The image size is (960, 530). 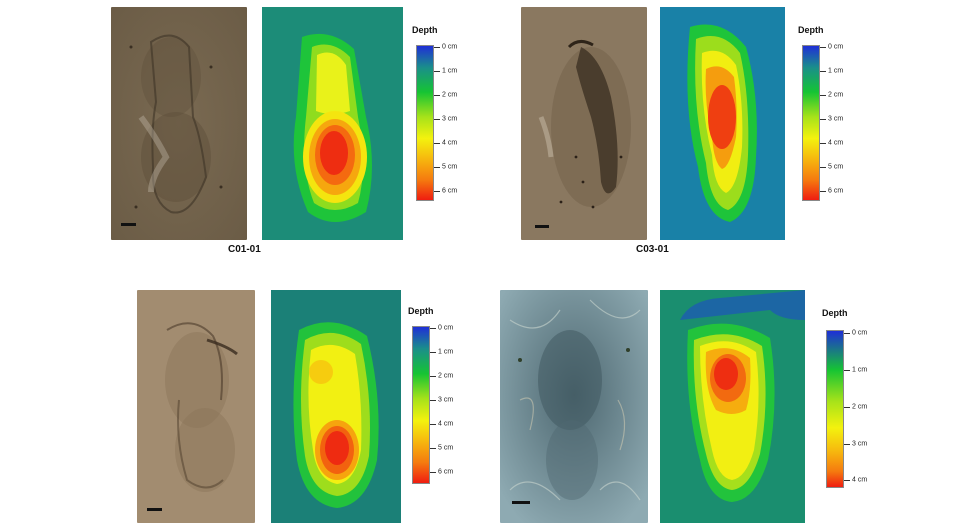 I want to click on depth-map-c01-01-image, so click(x=332, y=123).